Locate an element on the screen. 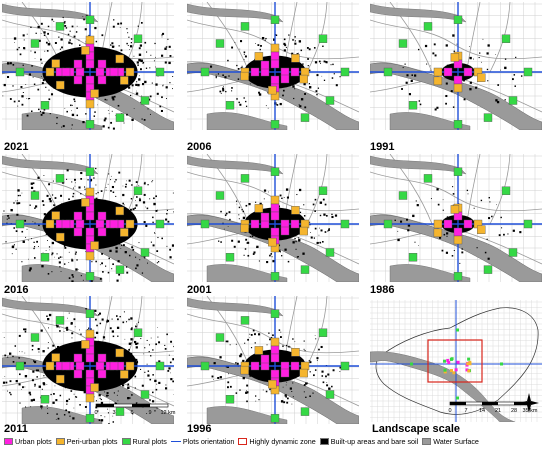 The height and width of the screenshot is (450, 550). scale-tick-label: 3 is located at coordinates (113, 413).